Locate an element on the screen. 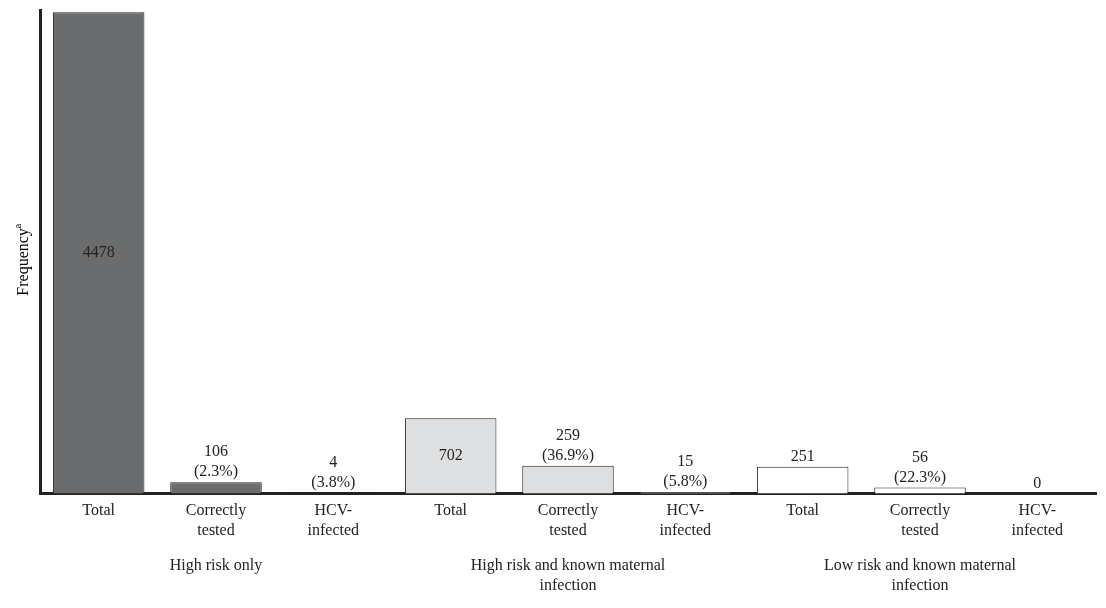  text: High risk only is located at coordinates (216, 565).